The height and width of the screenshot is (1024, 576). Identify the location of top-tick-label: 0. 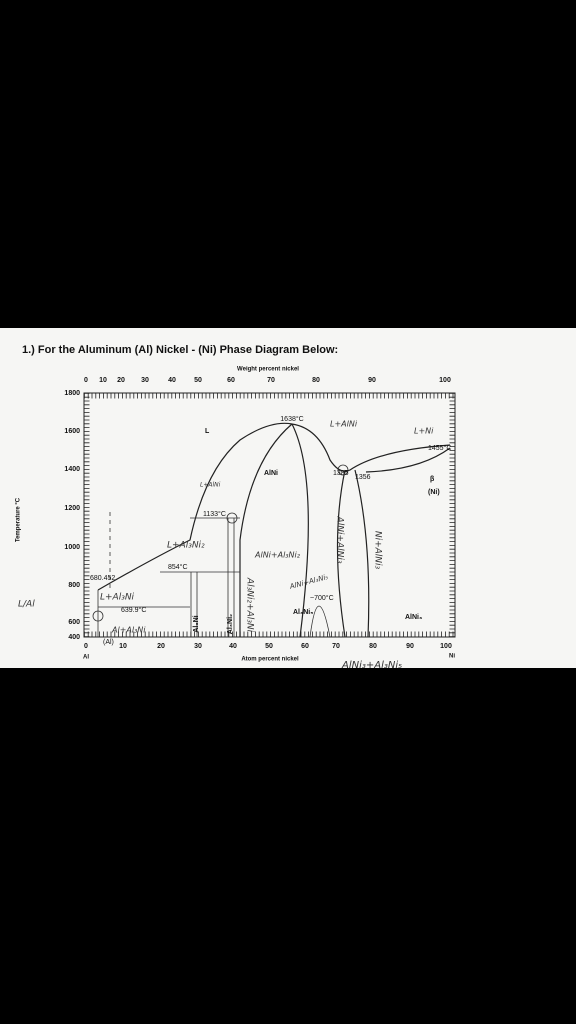
(86, 380).